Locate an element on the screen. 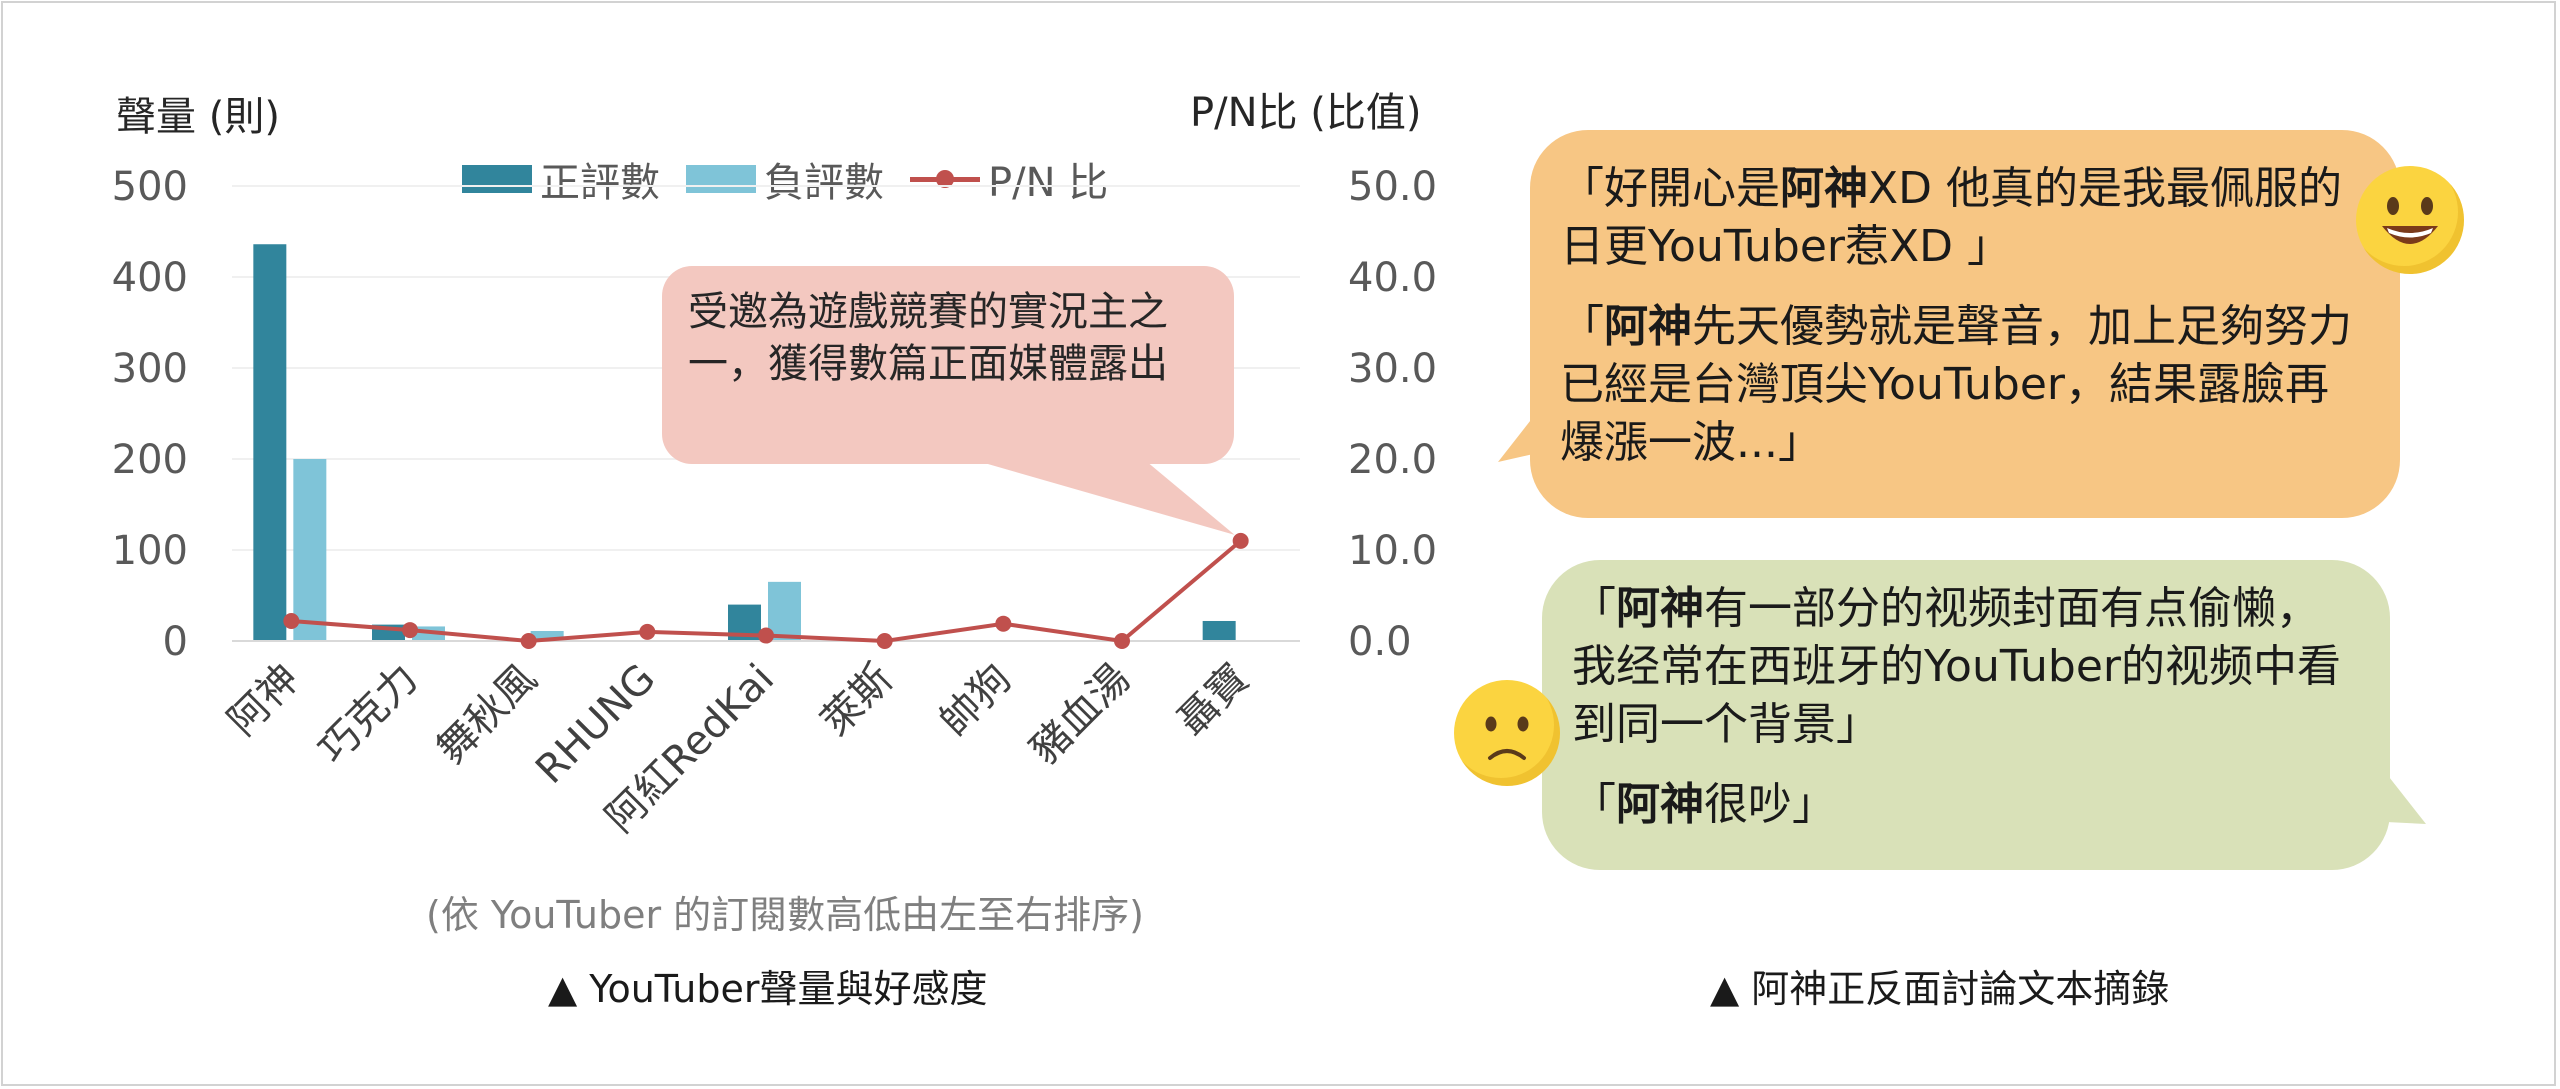 The width and height of the screenshot is (2560, 1089). y2-tick-label: 20.0 is located at coordinates (1392, 460).